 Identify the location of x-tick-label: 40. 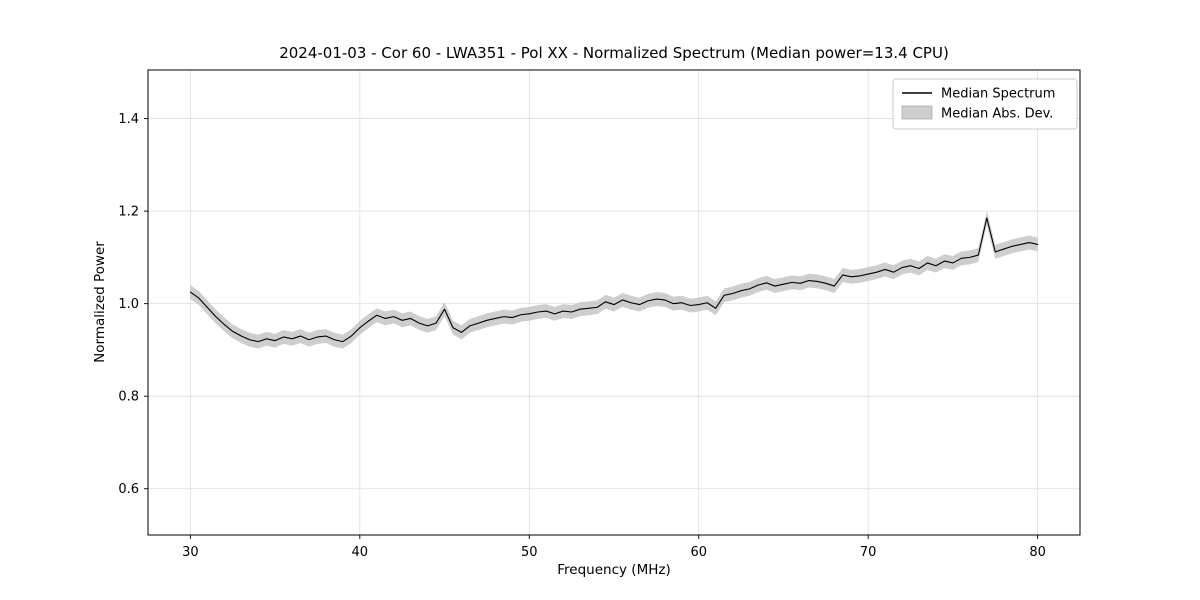
(360, 552).